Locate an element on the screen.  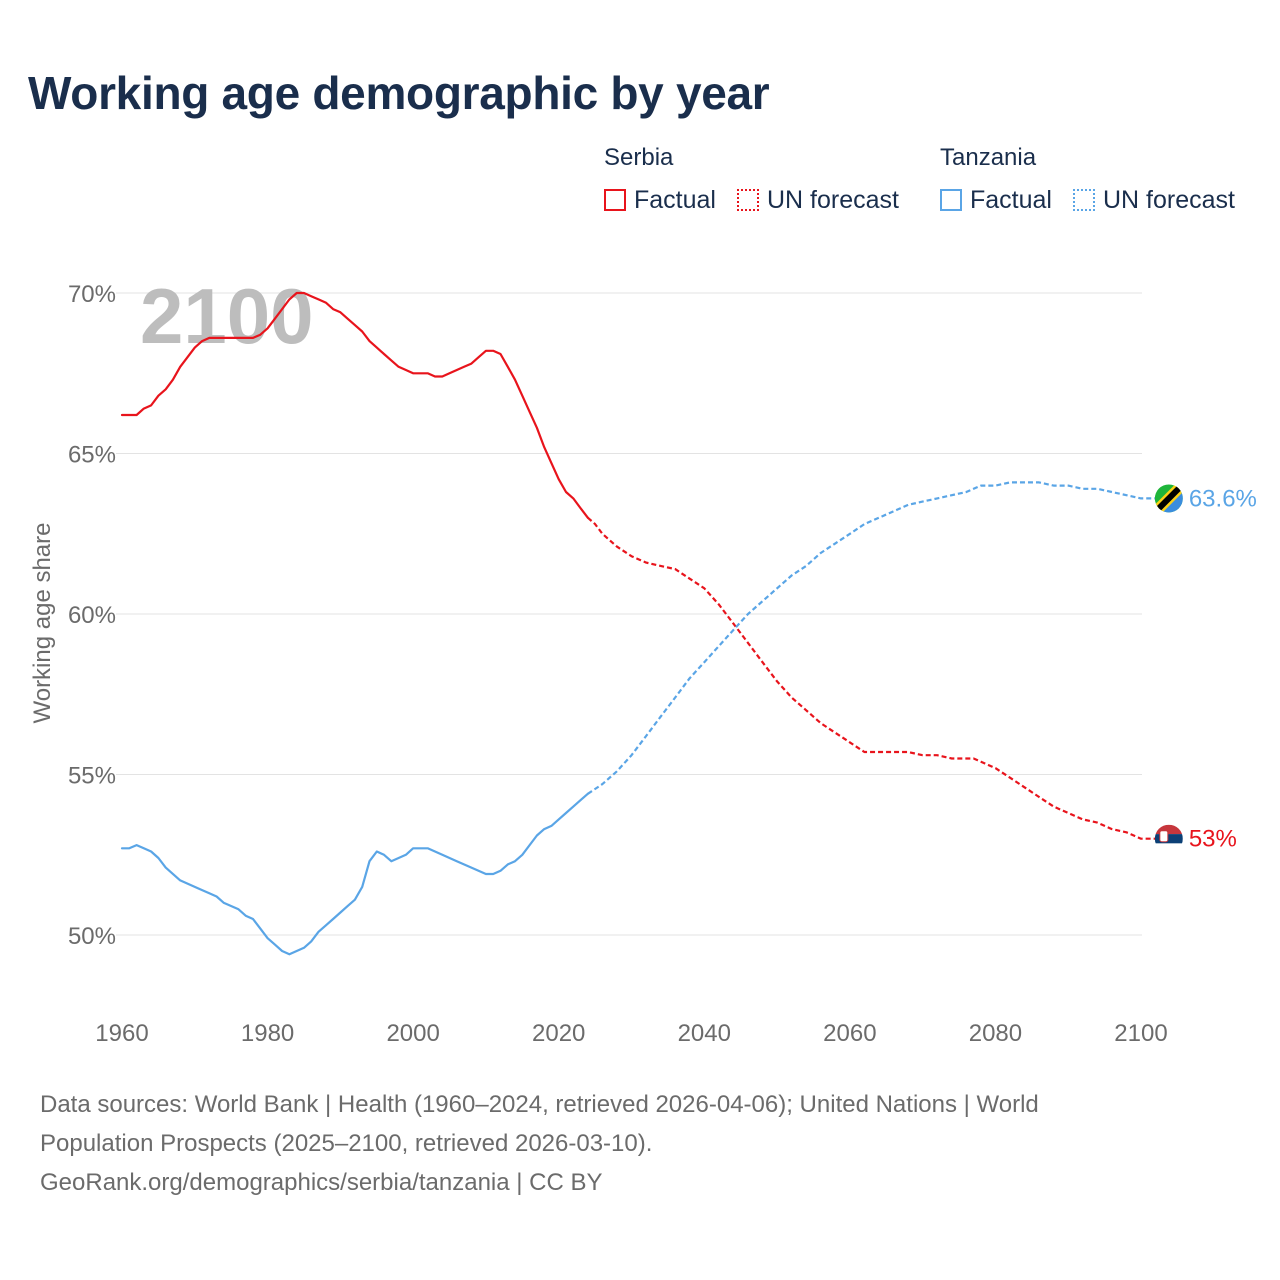
serbia-flag-icon is located at coordinates (1168, 838).